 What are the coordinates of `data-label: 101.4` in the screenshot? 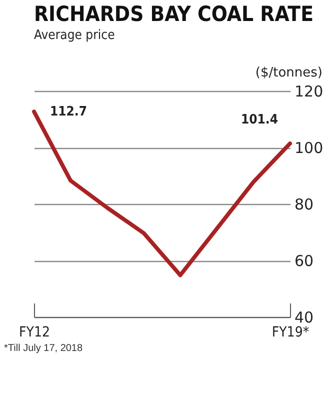 It's located at (259, 120).